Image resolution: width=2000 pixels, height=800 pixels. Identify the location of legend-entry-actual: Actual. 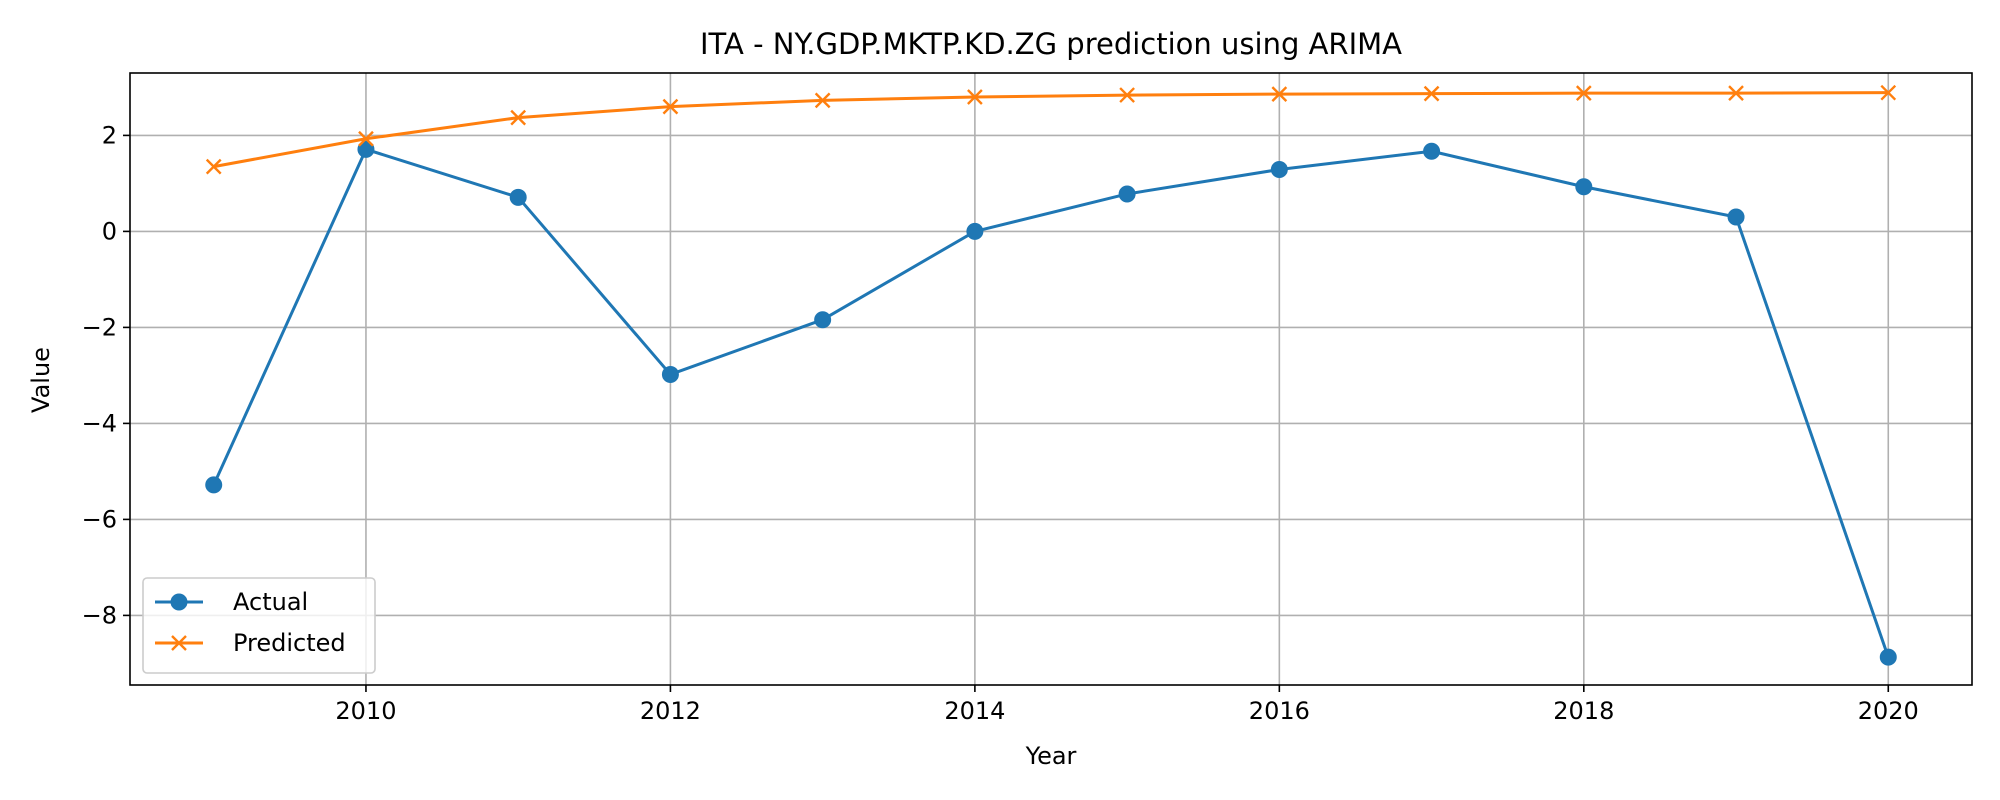
(231, 602).